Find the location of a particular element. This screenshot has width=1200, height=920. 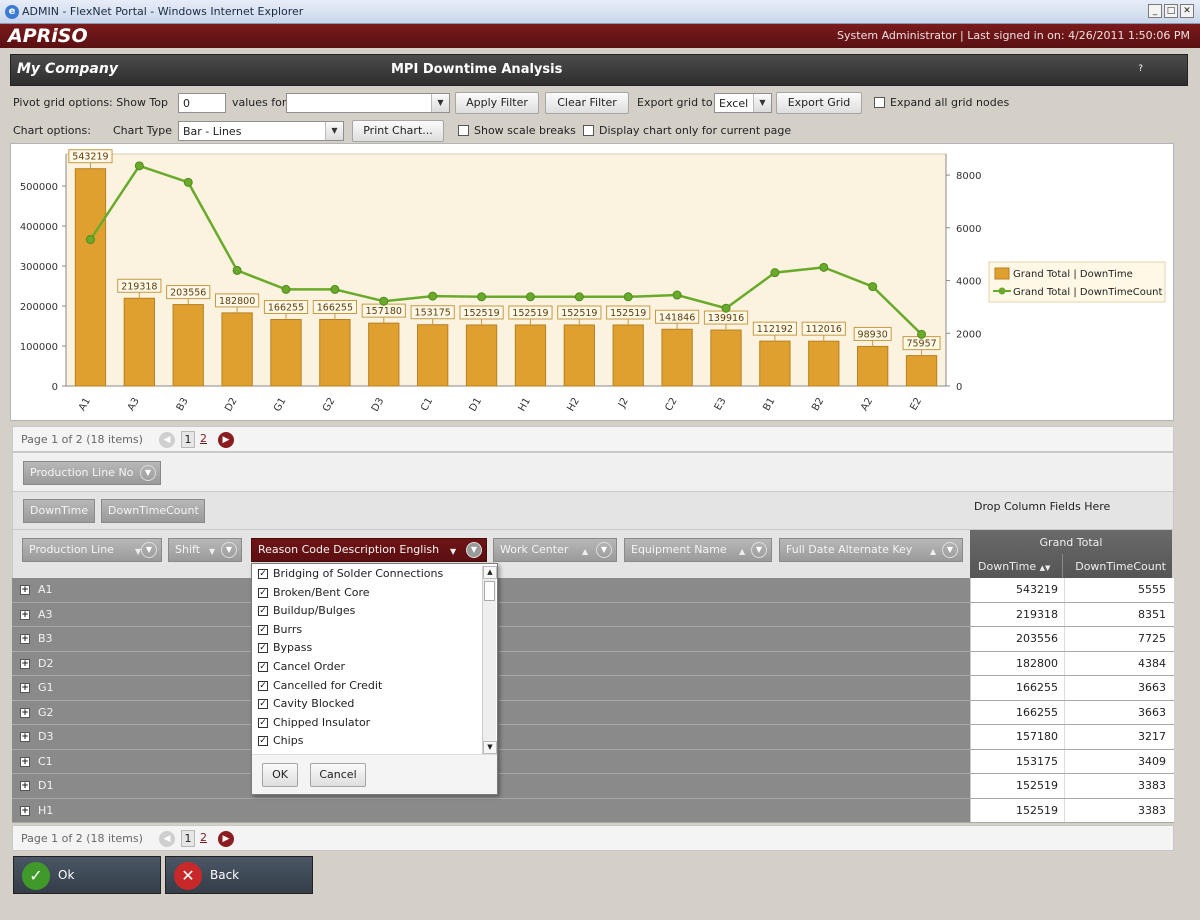

legend-label: Grand Total | DownTime is located at coordinates (1073, 274).